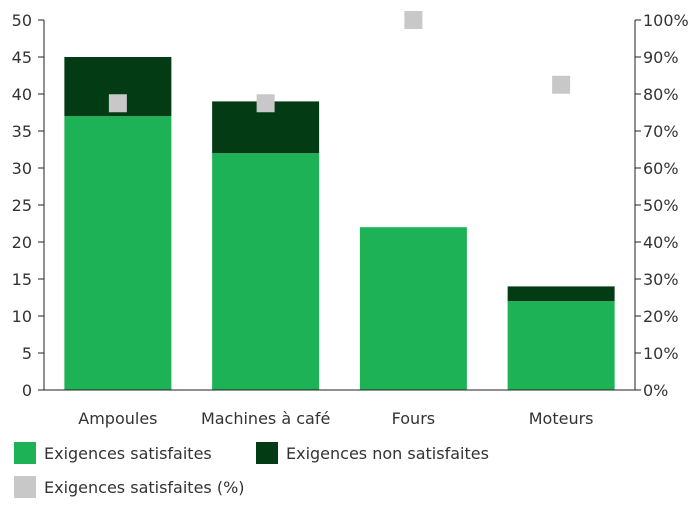 This screenshot has height=525, width=700. Describe the element at coordinates (128, 453) in the screenshot. I see `legend-label-satisfied: Exigences satisfaites` at that location.